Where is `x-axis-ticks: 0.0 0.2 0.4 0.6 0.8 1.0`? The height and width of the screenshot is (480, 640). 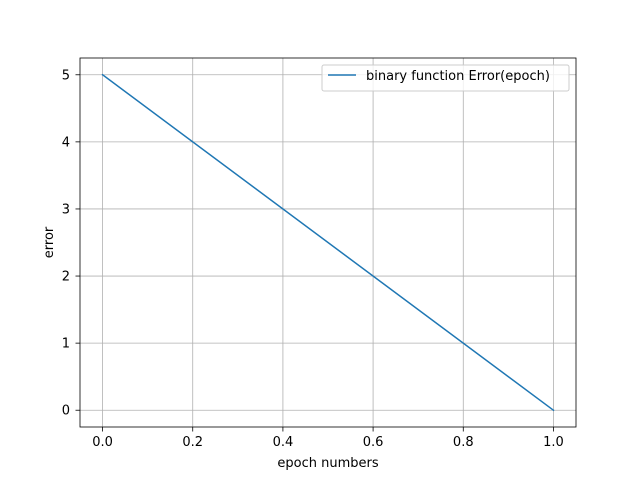 x-axis-ticks: 0.0 0.2 0.4 0.6 0.8 1.0 is located at coordinates (328, 438).